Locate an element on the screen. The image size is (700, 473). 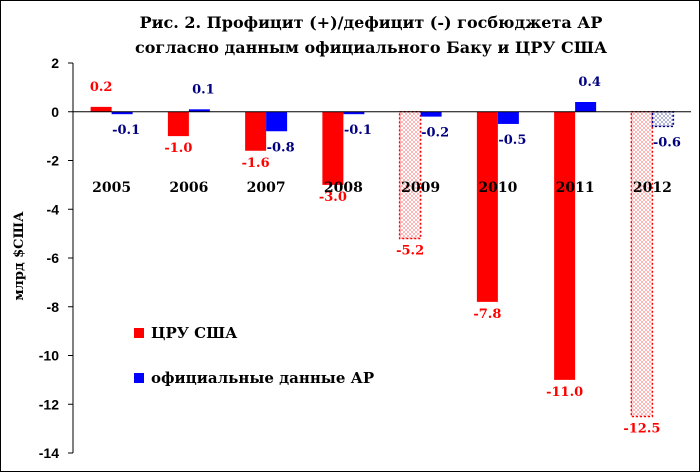
data-label-cia: -3.0 is located at coordinates (333, 197).